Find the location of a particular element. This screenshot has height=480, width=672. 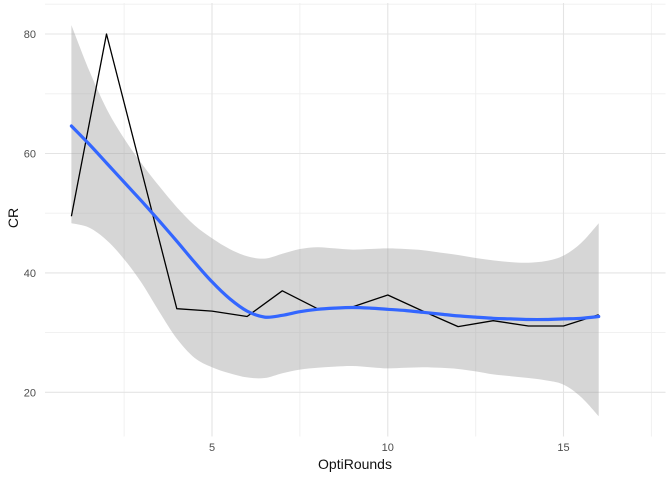

x-tick-label: 15 is located at coordinates (563, 448).